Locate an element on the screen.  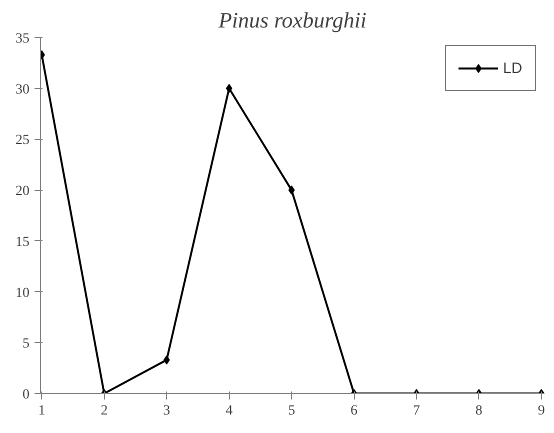
x-tick-label: 7 is located at coordinates (416, 411).